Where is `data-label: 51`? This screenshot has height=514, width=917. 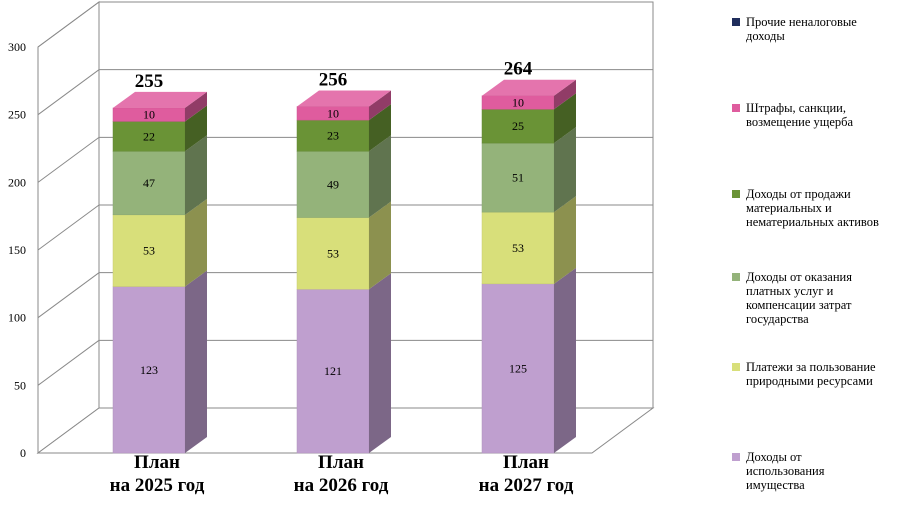
data-label: 51 is located at coordinates (518, 178).